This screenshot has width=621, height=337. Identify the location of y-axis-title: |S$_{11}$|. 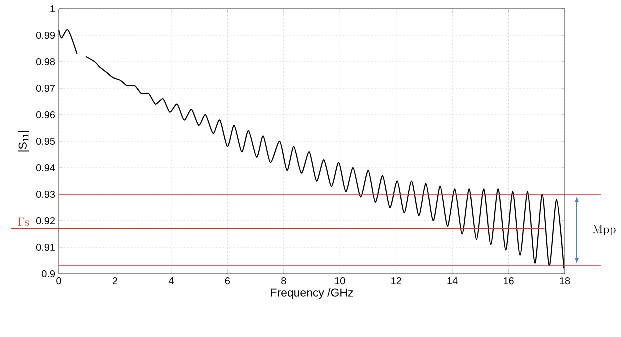
(24, 141).